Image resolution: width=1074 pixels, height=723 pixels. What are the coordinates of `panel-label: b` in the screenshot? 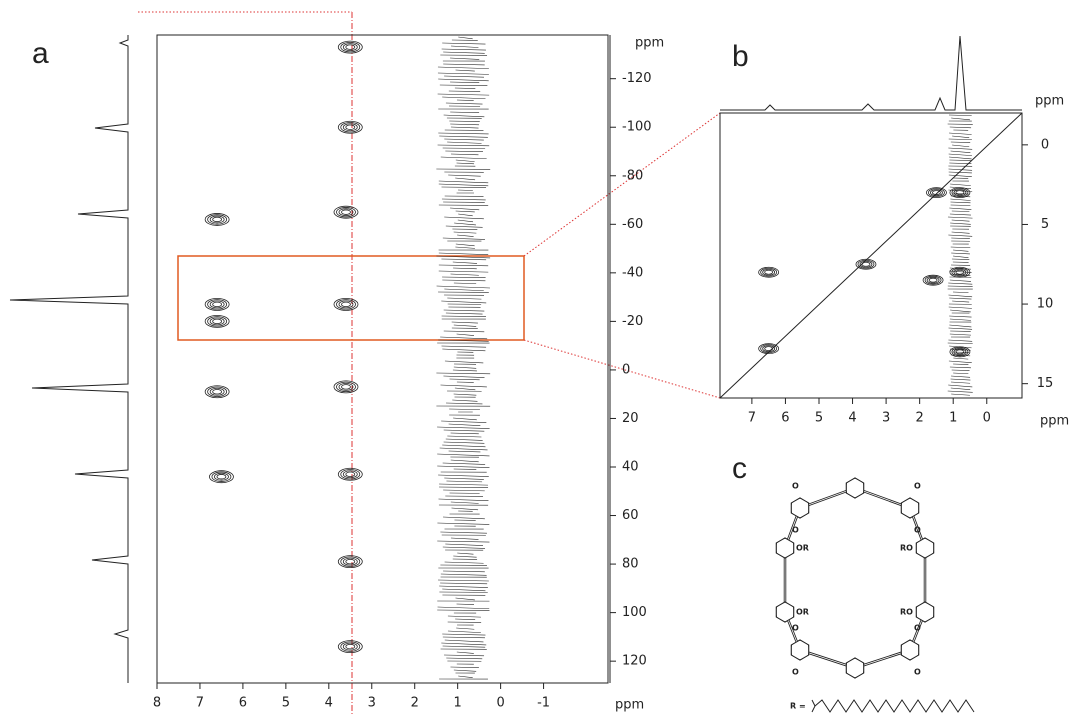 It's located at (740, 56).